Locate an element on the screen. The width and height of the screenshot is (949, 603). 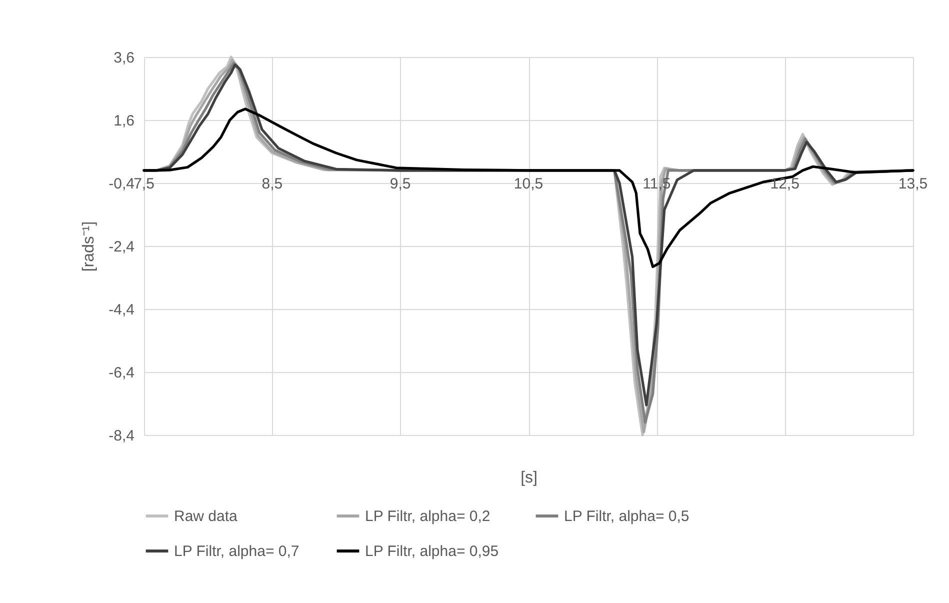
y-tick-label: -2,4 is located at coordinates (121, 247).